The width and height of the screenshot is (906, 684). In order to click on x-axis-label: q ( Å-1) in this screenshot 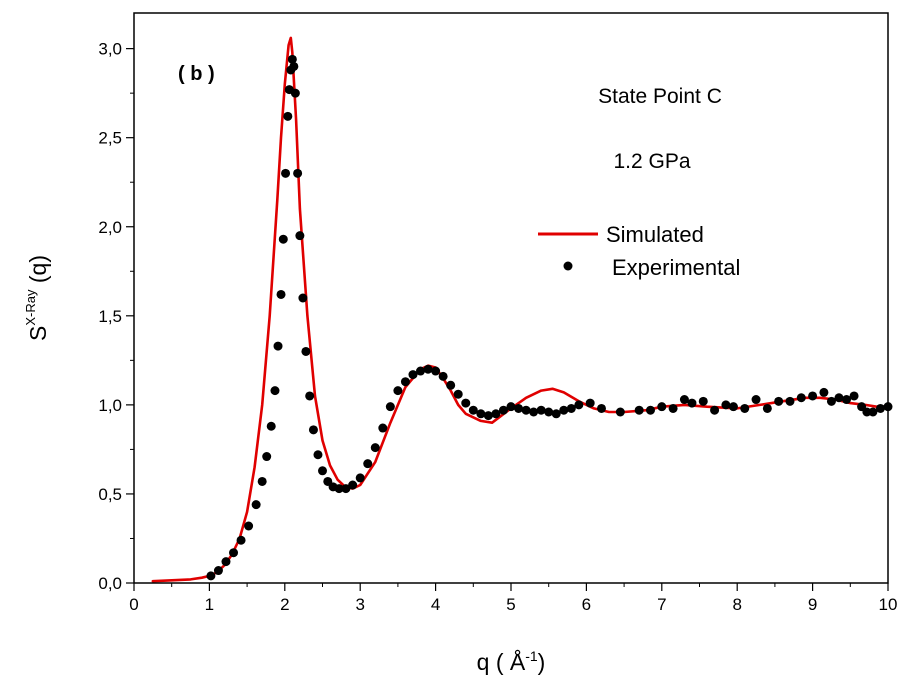, I will do `click(511, 661)`.